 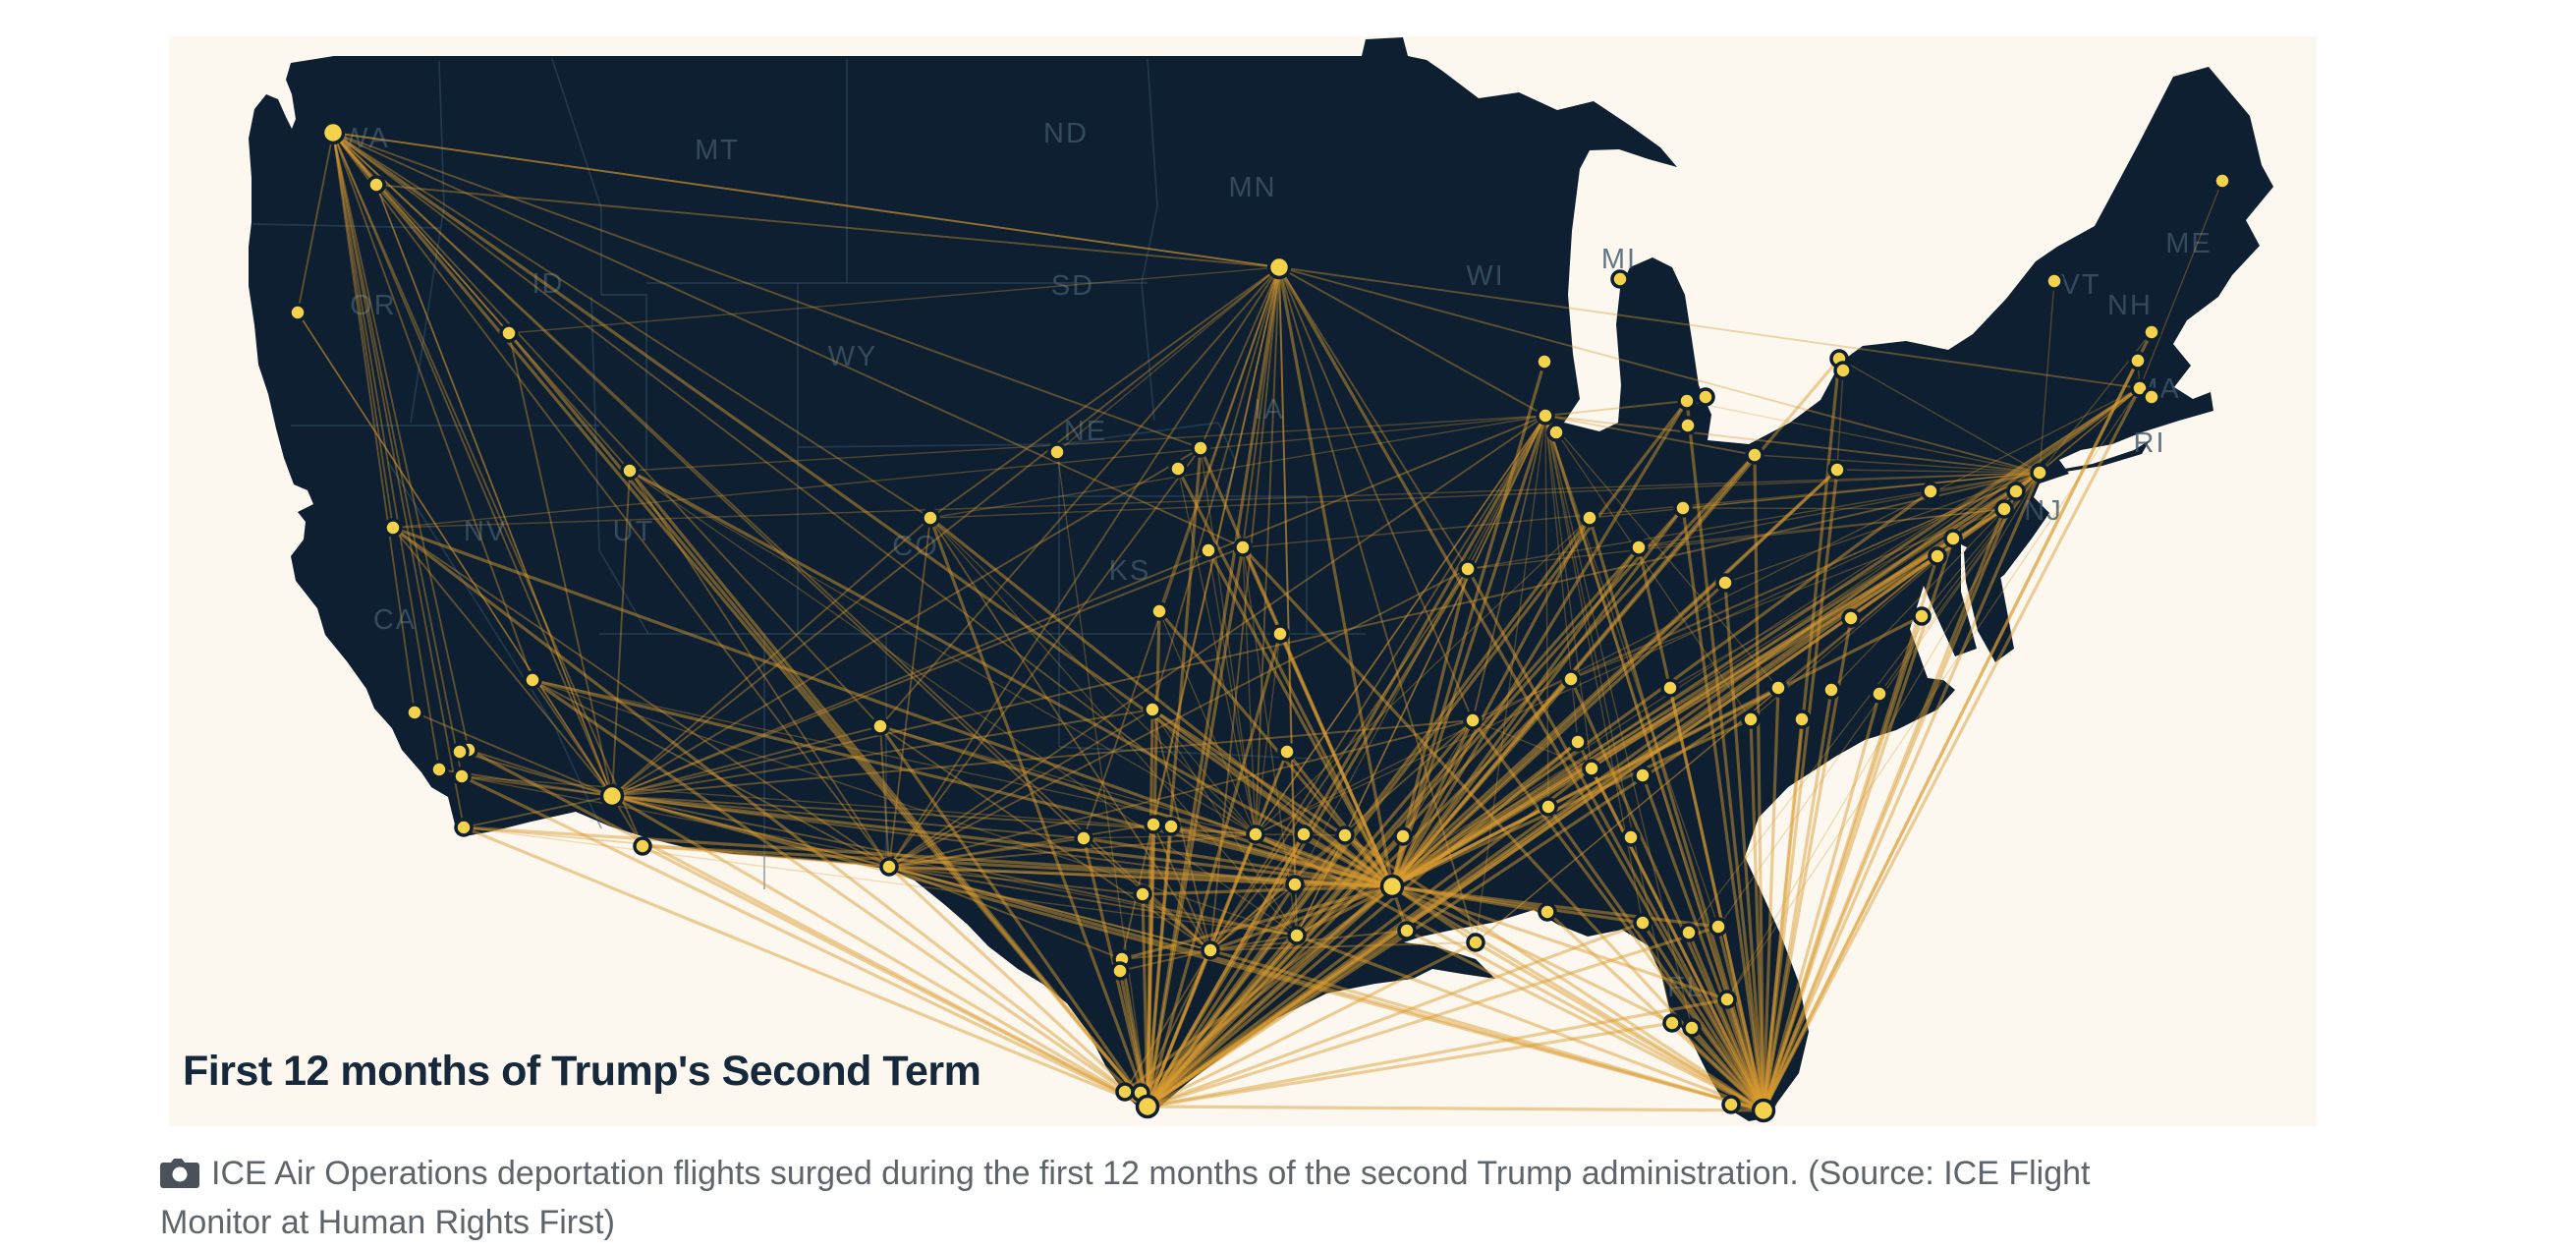 I want to click on state-label-nv: NV, so click(x=485, y=531).